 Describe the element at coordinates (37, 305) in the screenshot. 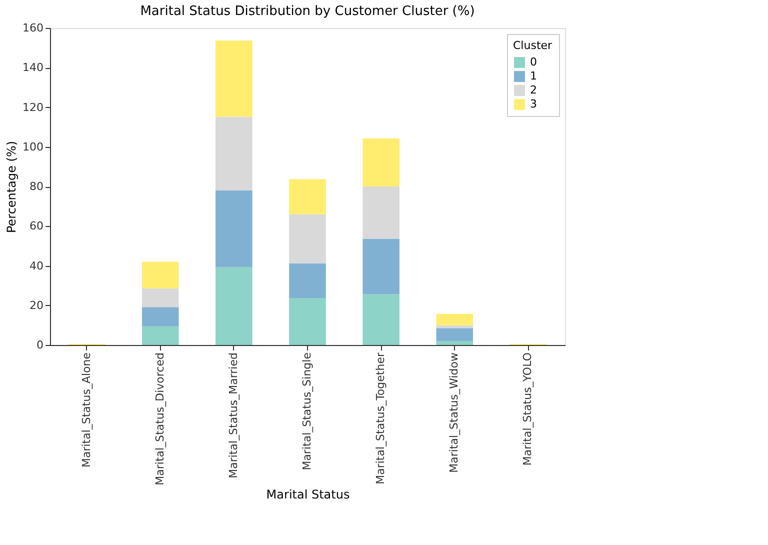

I see `y-tick-label: 20` at that location.